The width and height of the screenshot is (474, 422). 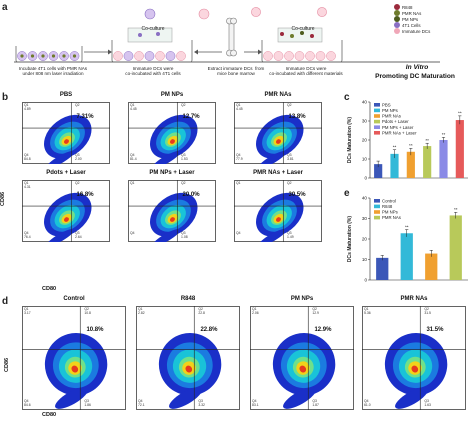 I want to click on legend-pm-nps: PM NPs, so click(x=433, y=19).